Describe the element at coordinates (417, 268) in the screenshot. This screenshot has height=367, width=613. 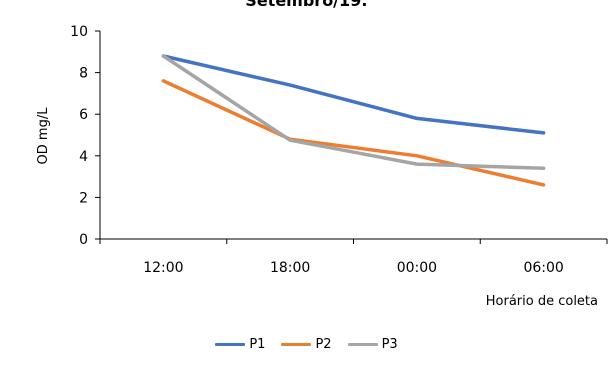
I see `x-tick-label: 00:00` at that location.